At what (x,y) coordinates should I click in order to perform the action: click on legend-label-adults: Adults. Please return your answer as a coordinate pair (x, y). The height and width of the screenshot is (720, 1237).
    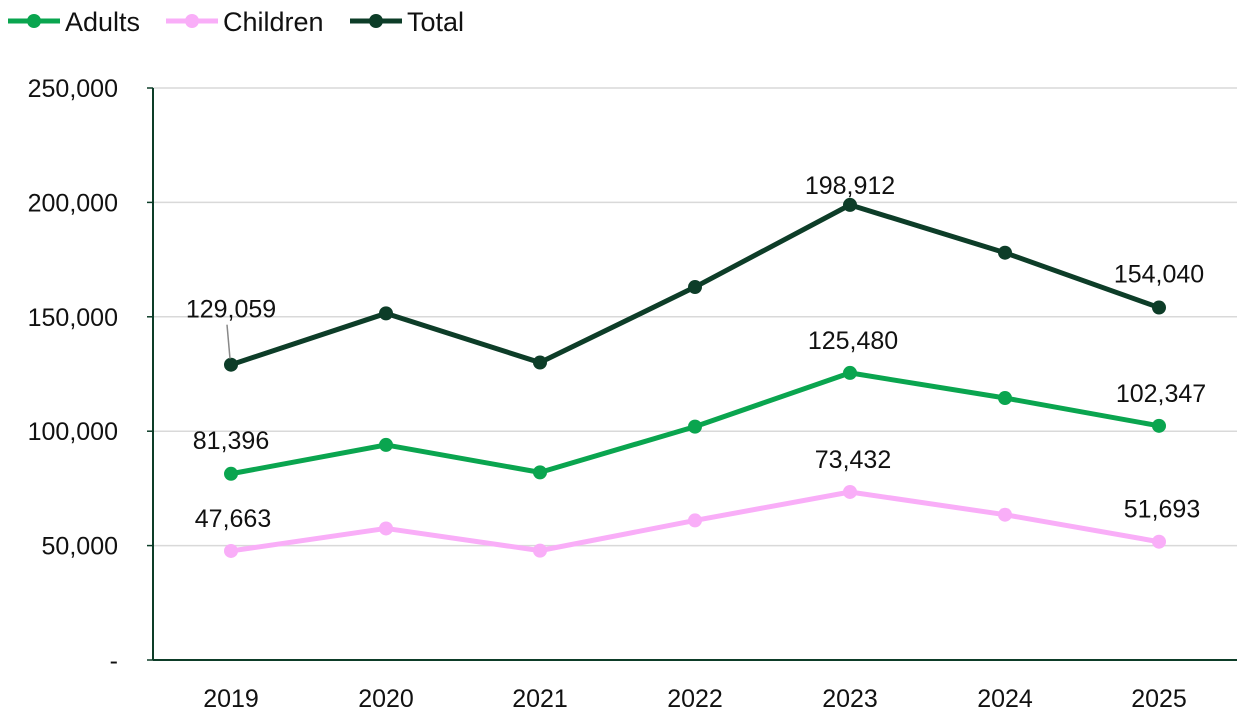
    Looking at the image, I should click on (102, 22).